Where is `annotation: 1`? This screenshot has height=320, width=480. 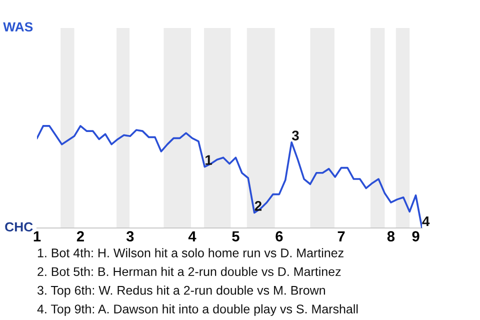
annotation: 1 is located at coordinates (209, 160).